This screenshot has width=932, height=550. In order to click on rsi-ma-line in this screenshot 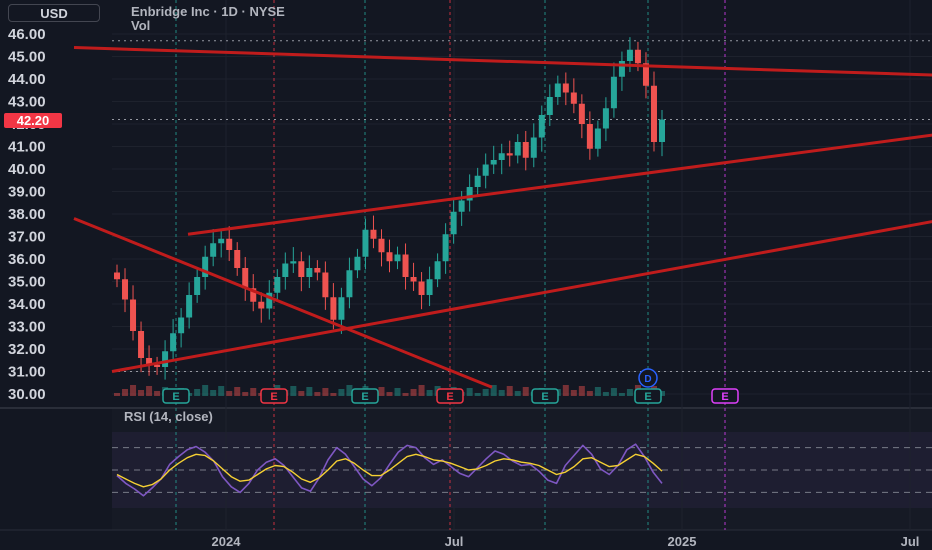, I will do `click(389, 470)`.